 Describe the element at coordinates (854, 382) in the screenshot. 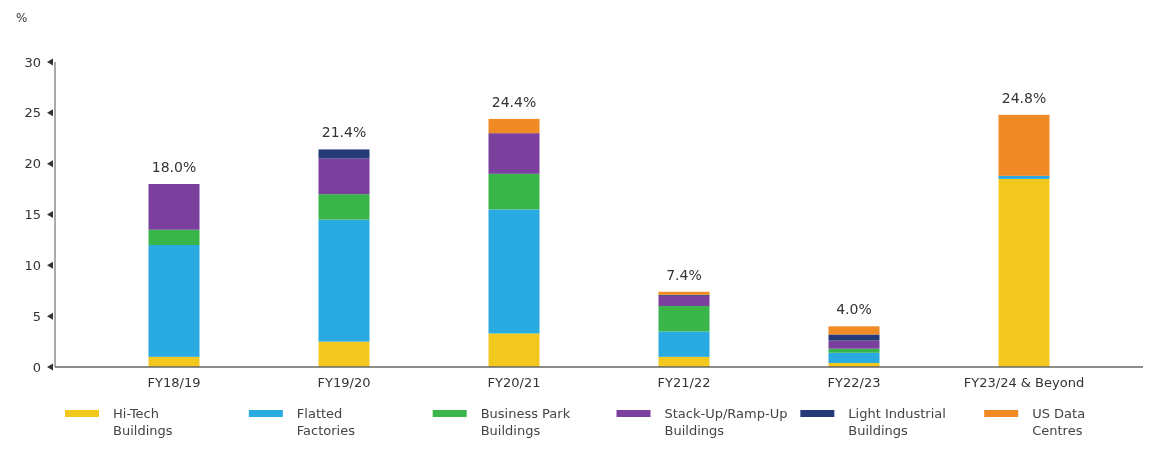

I see `x-tick-label: FY22/23` at that location.